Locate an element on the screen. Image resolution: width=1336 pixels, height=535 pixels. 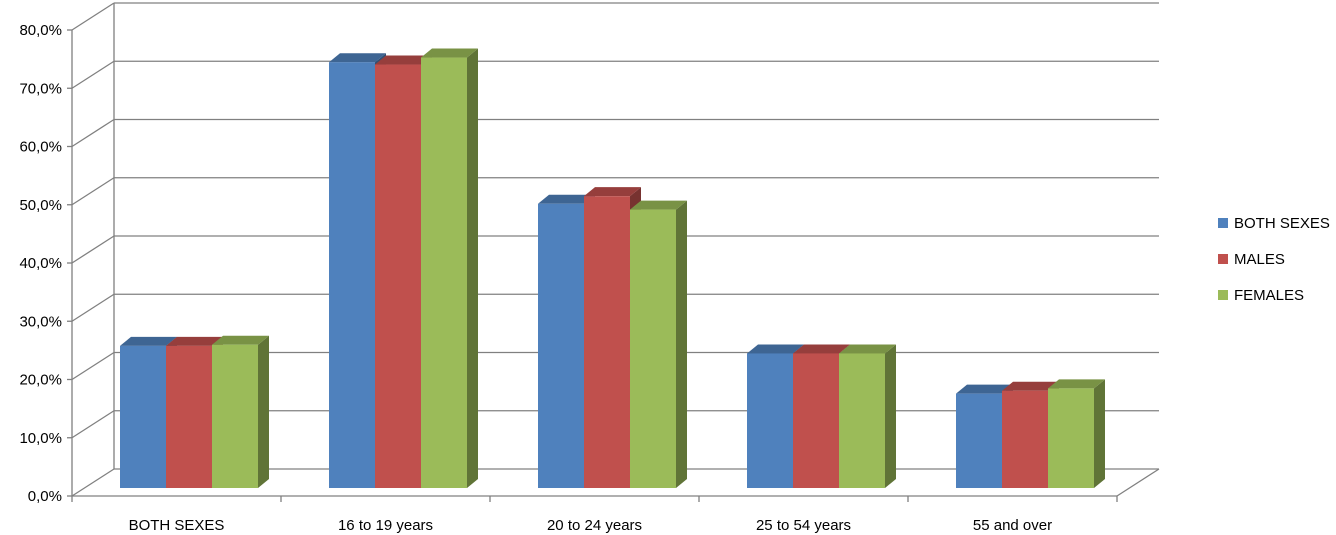
legend-label: FEMALES is located at coordinates (1269, 295).